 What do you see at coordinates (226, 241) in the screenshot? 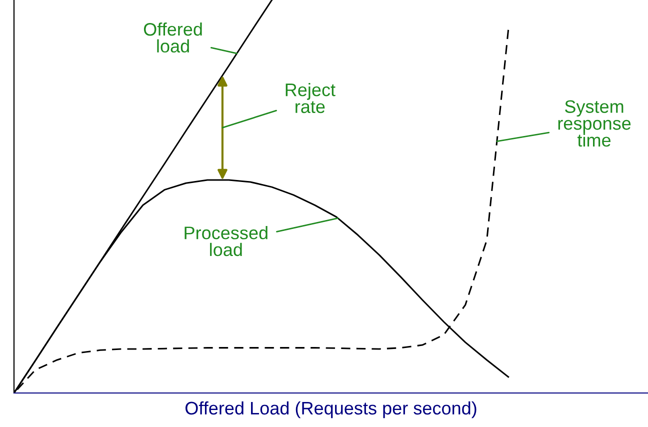
I see `text: Processed load` at bounding box center [226, 241].